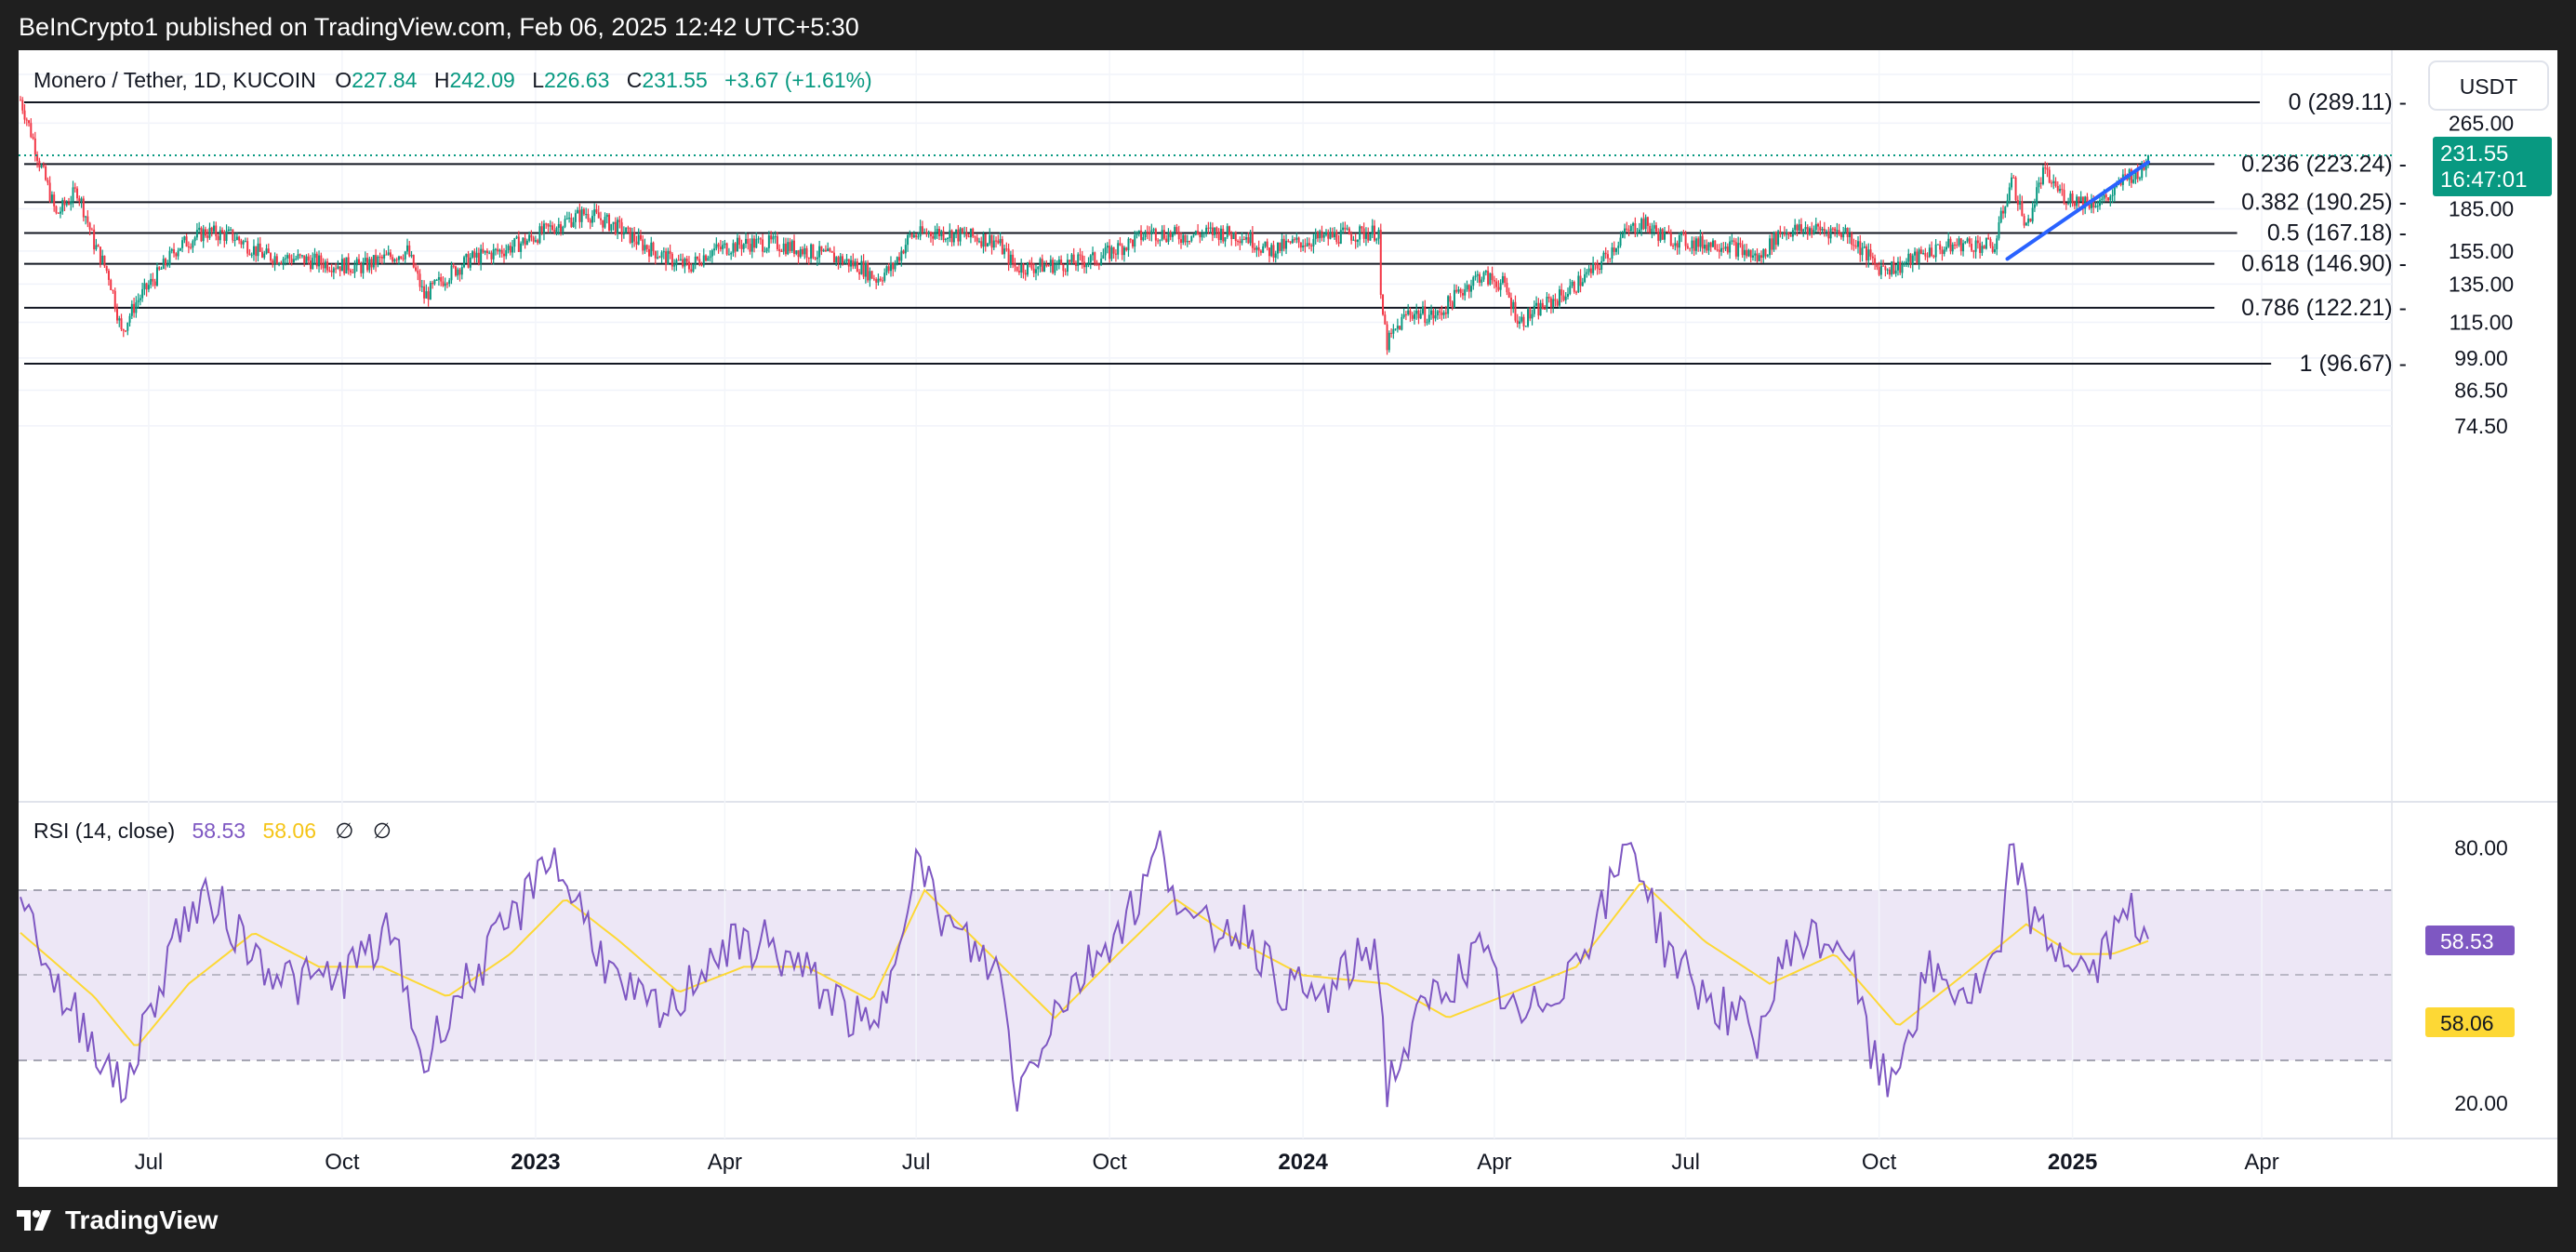 Image resolution: width=2576 pixels, height=1252 pixels. What do you see at coordinates (2488, 85) in the screenshot?
I see `currency-box` at bounding box center [2488, 85].